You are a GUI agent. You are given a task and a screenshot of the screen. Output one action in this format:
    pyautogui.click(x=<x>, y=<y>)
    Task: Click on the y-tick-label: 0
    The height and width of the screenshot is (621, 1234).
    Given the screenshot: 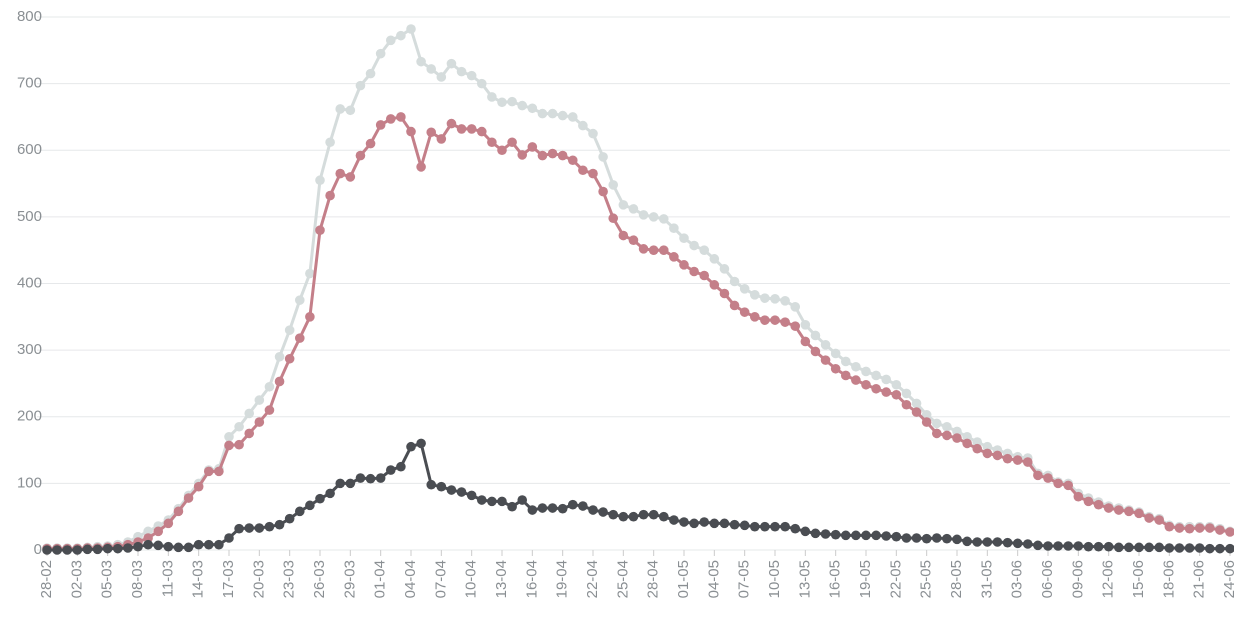 What is the action you would take?
    pyautogui.click(x=38, y=549)
    